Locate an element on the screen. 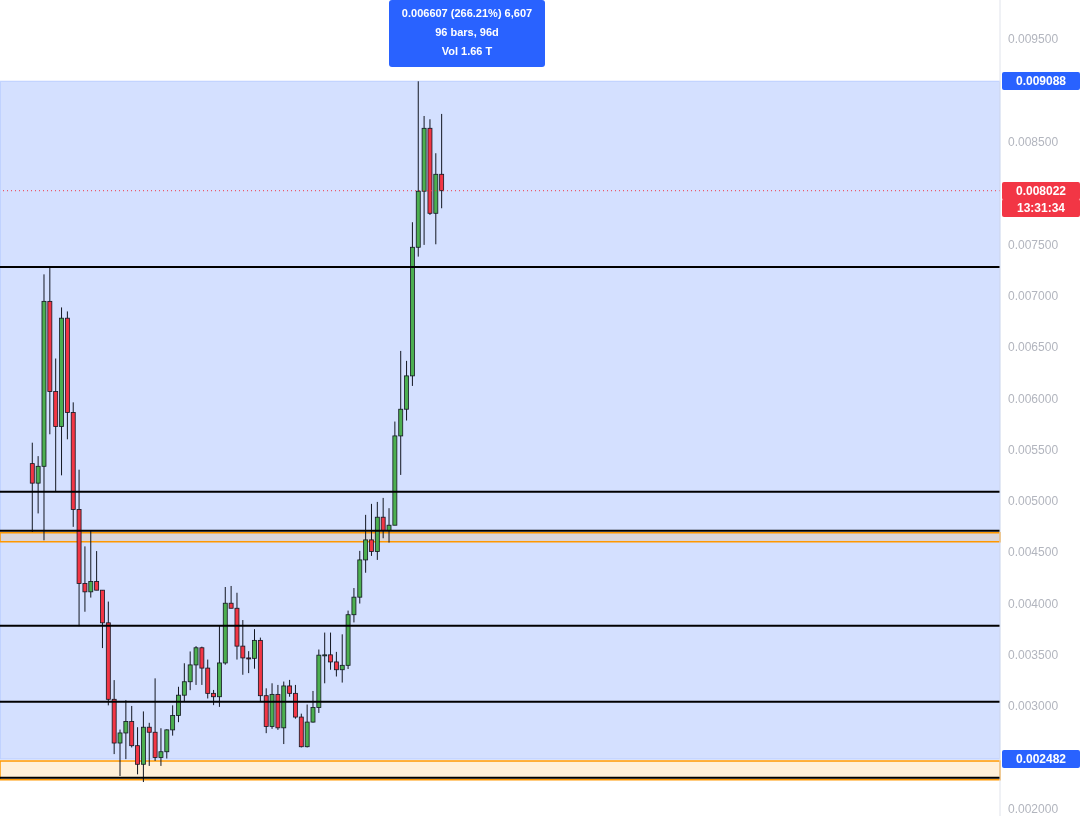  y-tick-label: 0.007500 is located at coordinates (1033, 244).